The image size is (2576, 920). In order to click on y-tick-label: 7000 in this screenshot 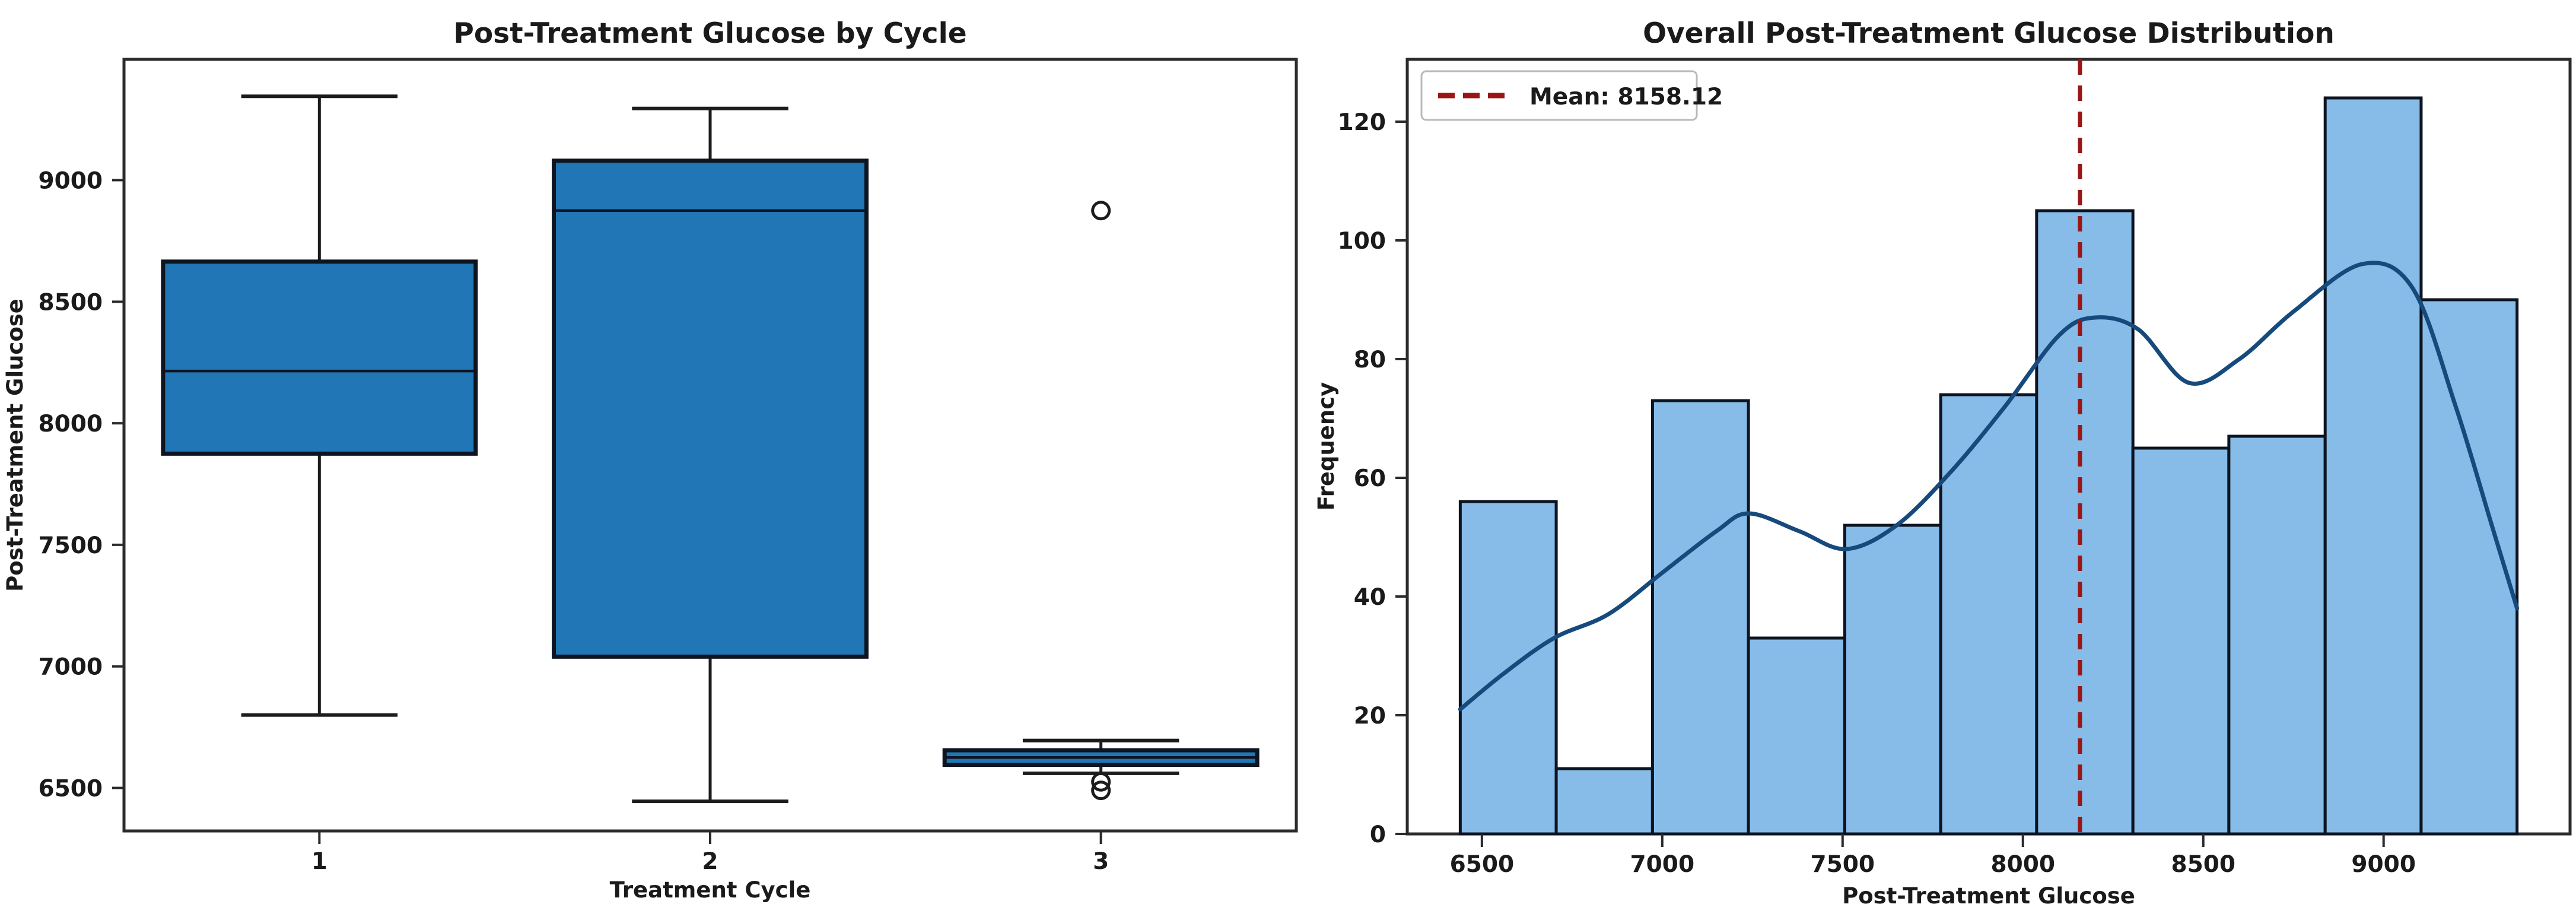, I will do `click(70, 667)`.